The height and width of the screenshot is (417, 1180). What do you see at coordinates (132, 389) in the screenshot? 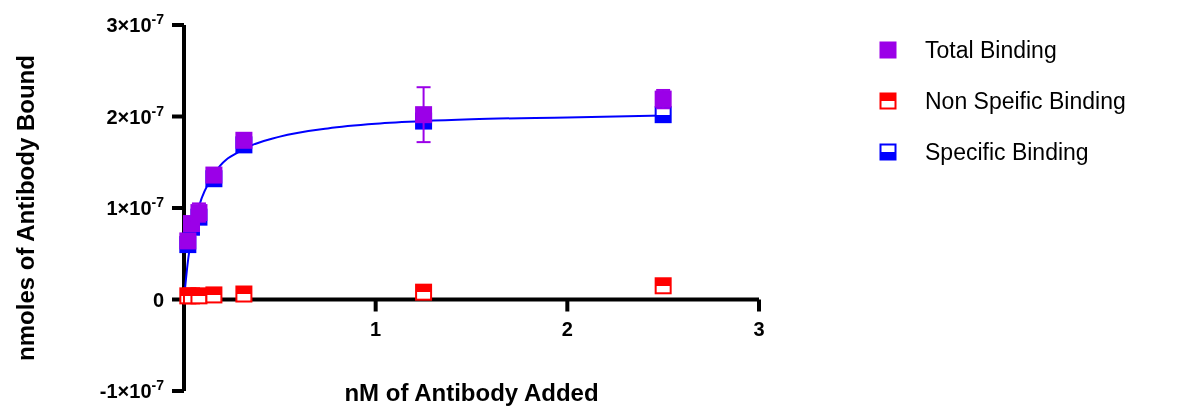
I see `y-tick-label: -1×10$^{-7}$` at bounding box center [132, 389].